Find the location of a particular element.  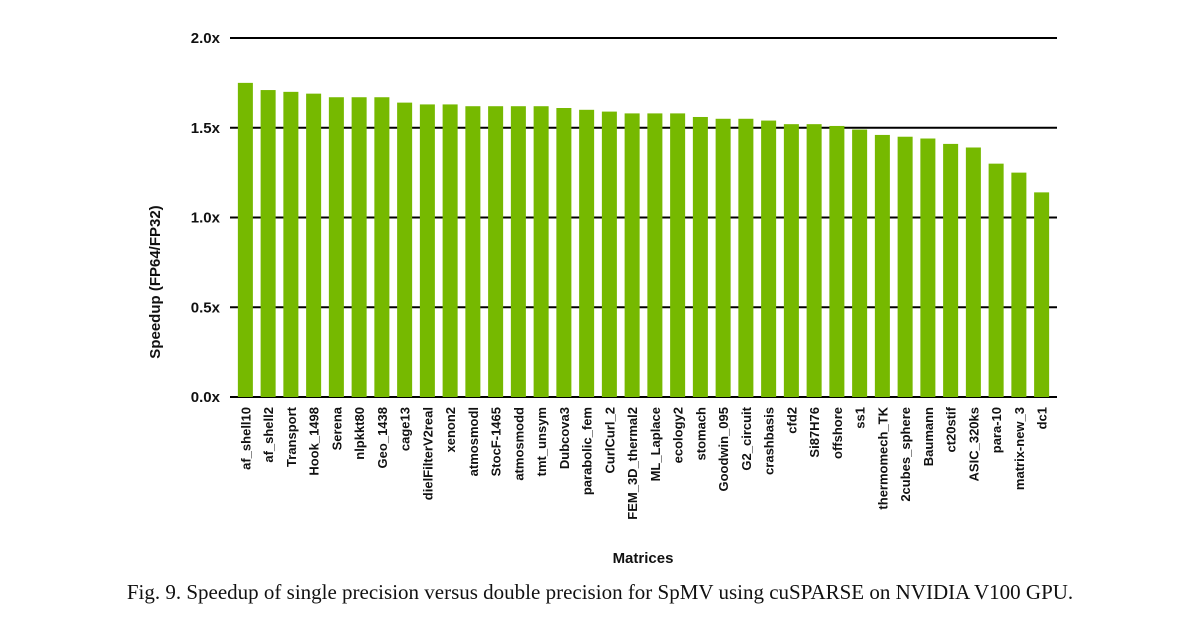

x-tick-label: crashbasis is located at coordinates (769, 441).